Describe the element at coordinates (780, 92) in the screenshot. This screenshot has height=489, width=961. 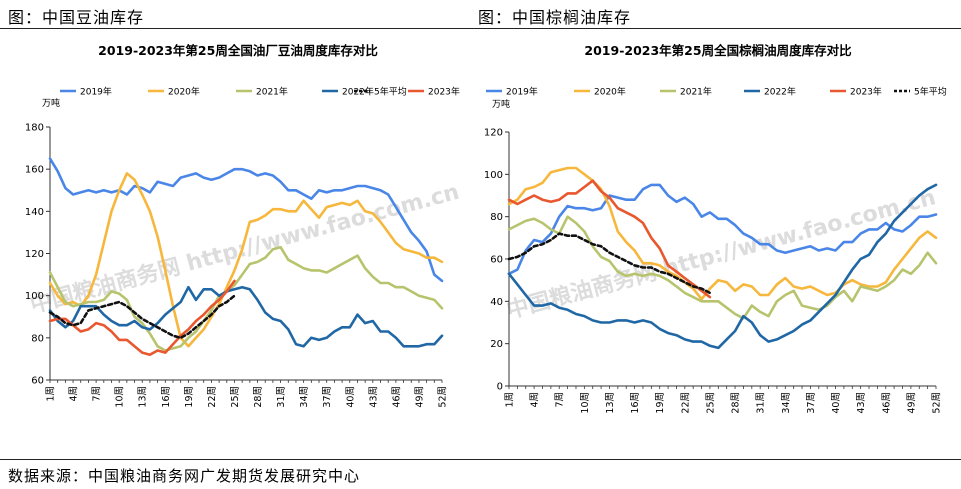
I see `palm-legend-2022-label: 2022年` at that location.